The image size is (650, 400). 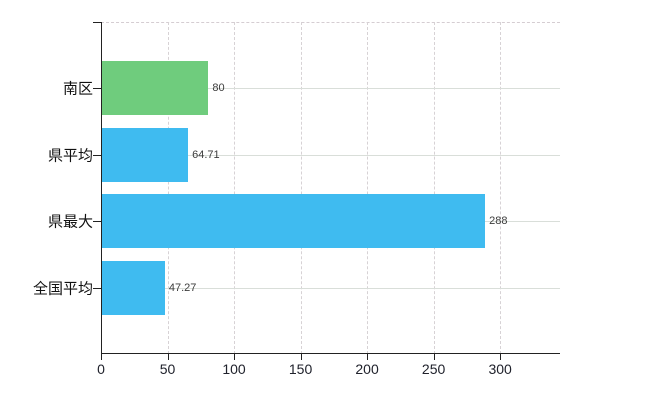 What do you see at coordinates (218, 88) in the screenshot?
I see `bar-value-label: 80` at bounding box center [218, 88].